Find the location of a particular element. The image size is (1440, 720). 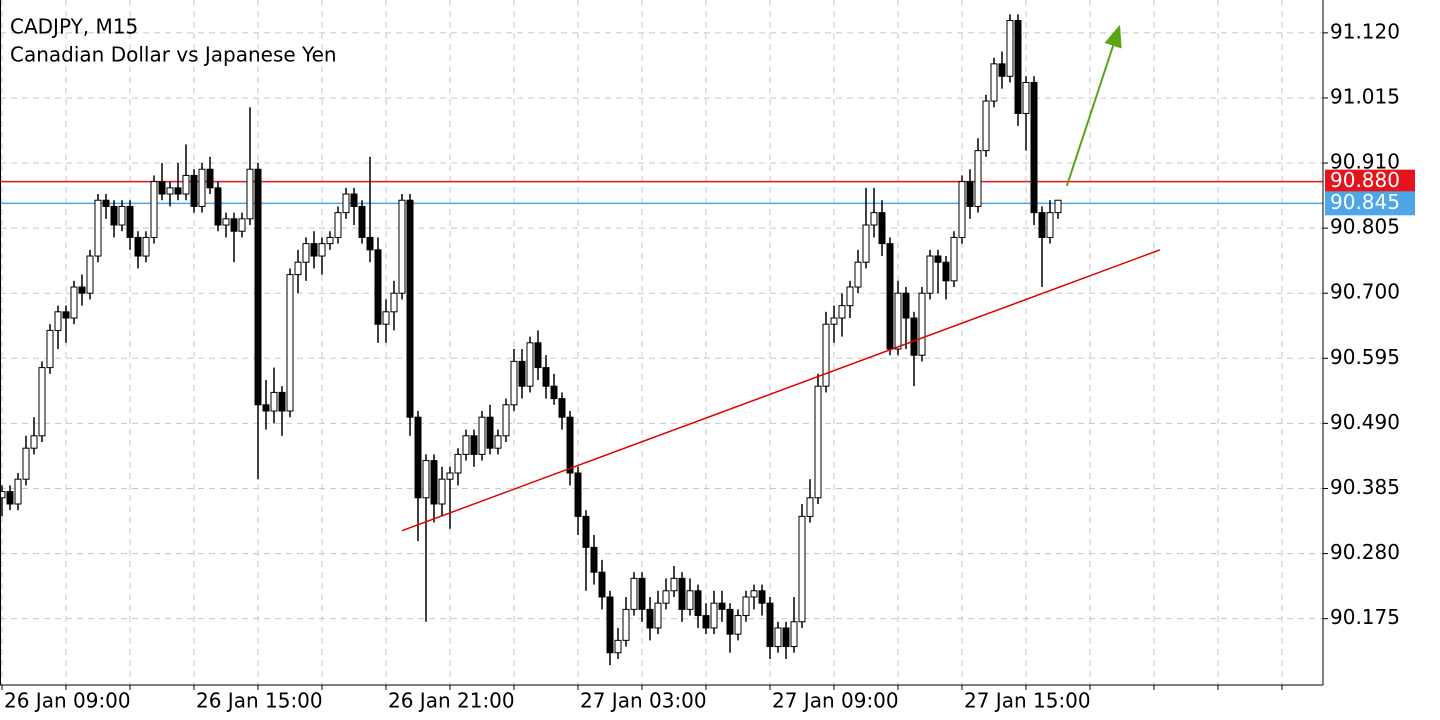

y-tick-label: 90.910 is located at coordinates (1365, 162).